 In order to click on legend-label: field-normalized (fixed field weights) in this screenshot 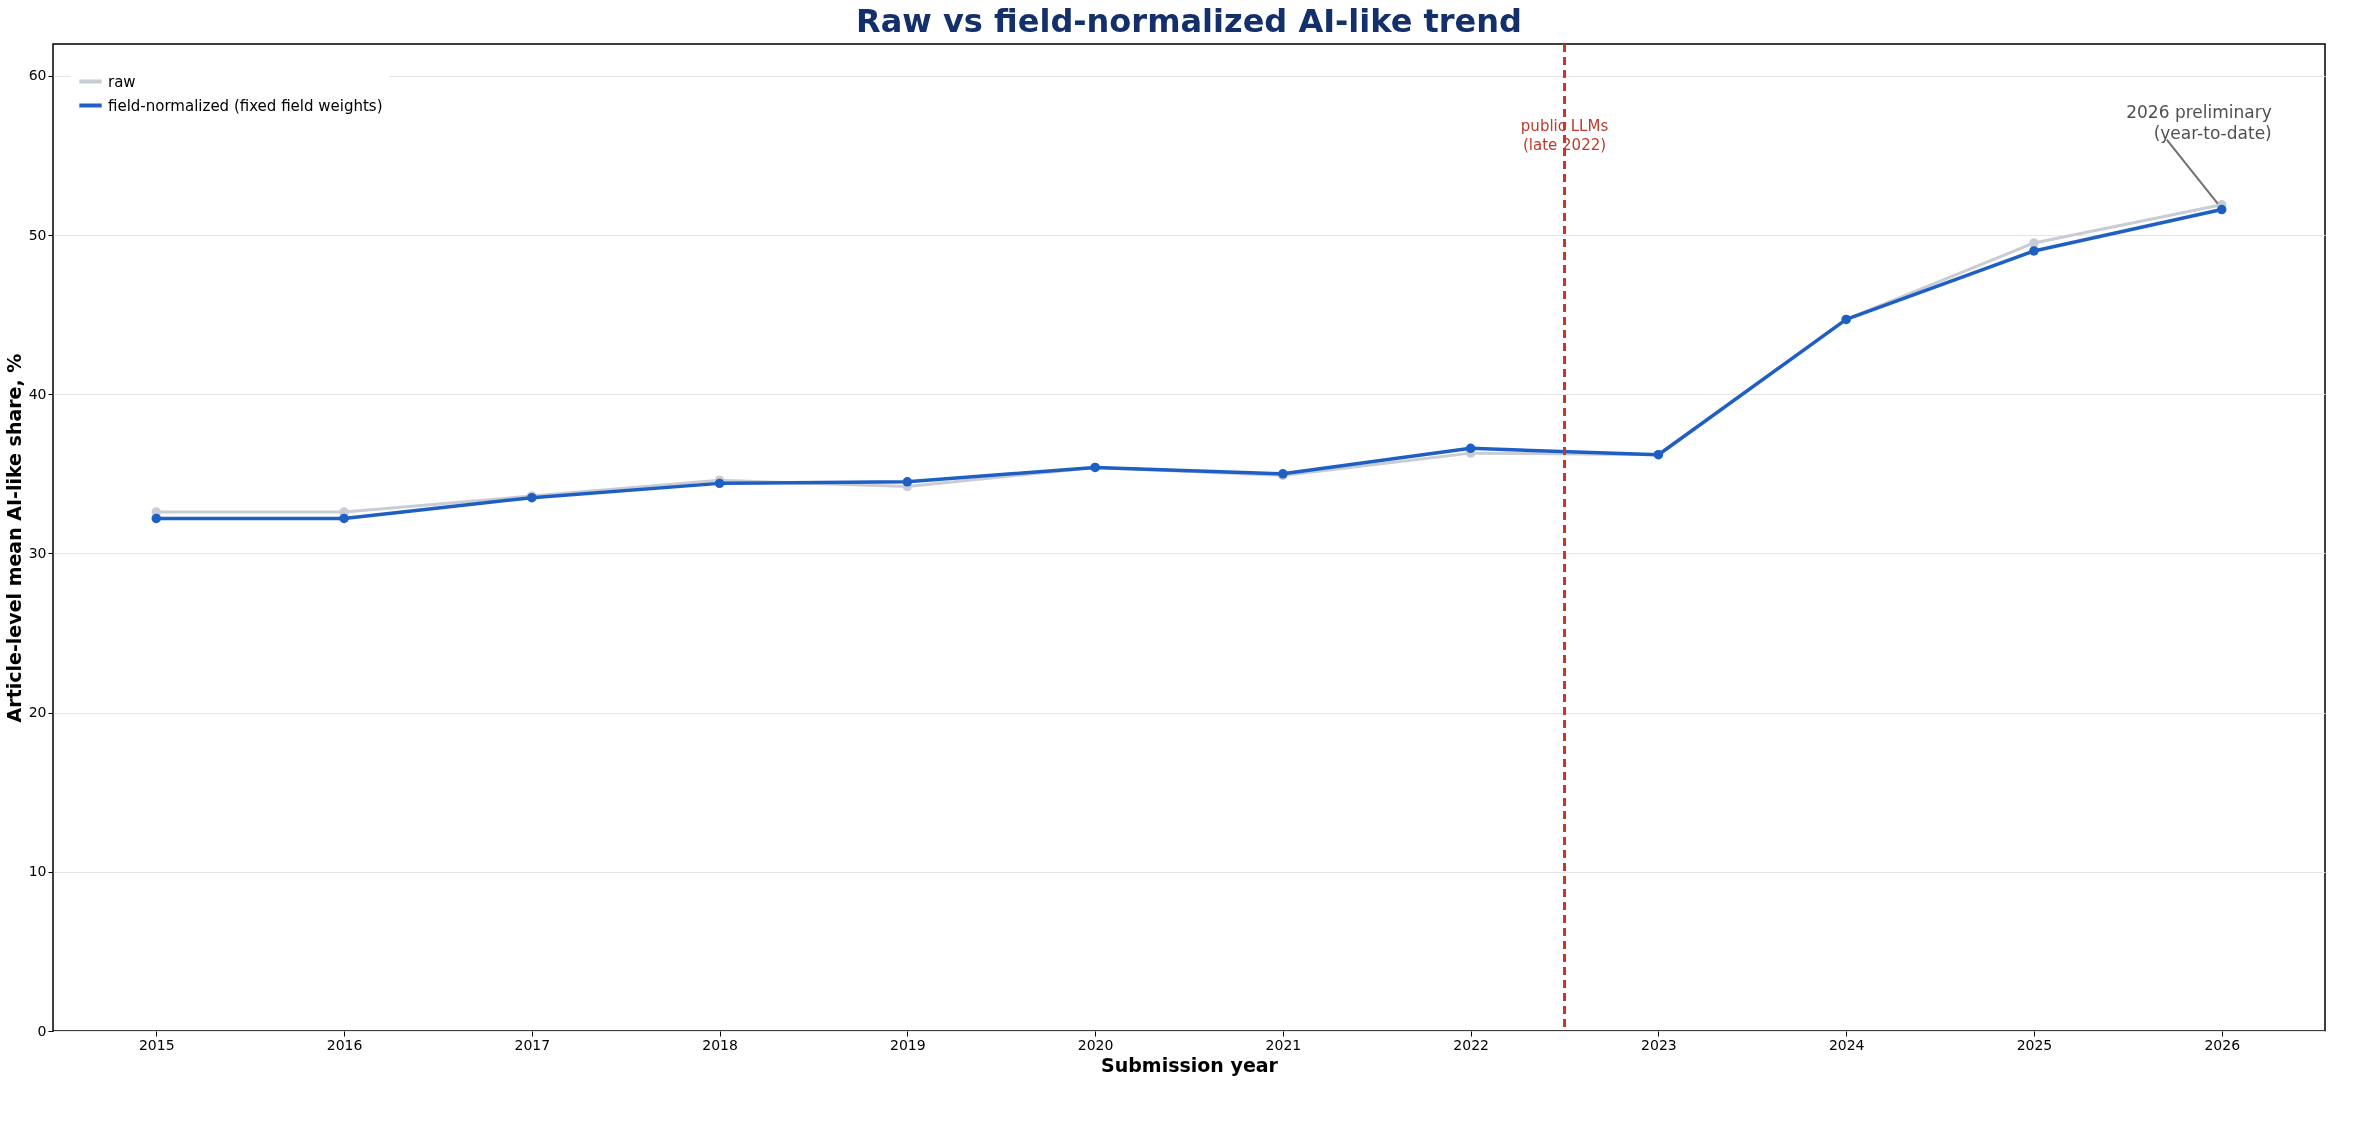, I will do `click(245, 105)`.